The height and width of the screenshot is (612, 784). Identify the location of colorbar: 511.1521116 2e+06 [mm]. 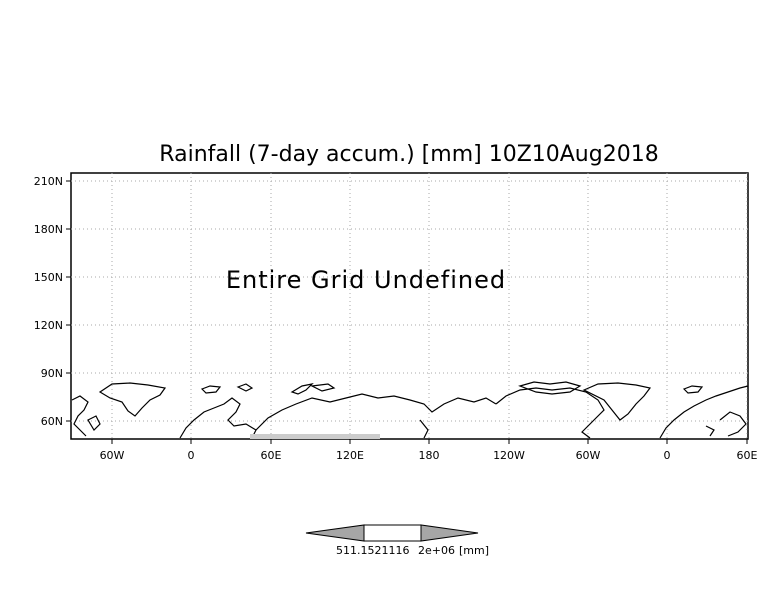
(397, 540).